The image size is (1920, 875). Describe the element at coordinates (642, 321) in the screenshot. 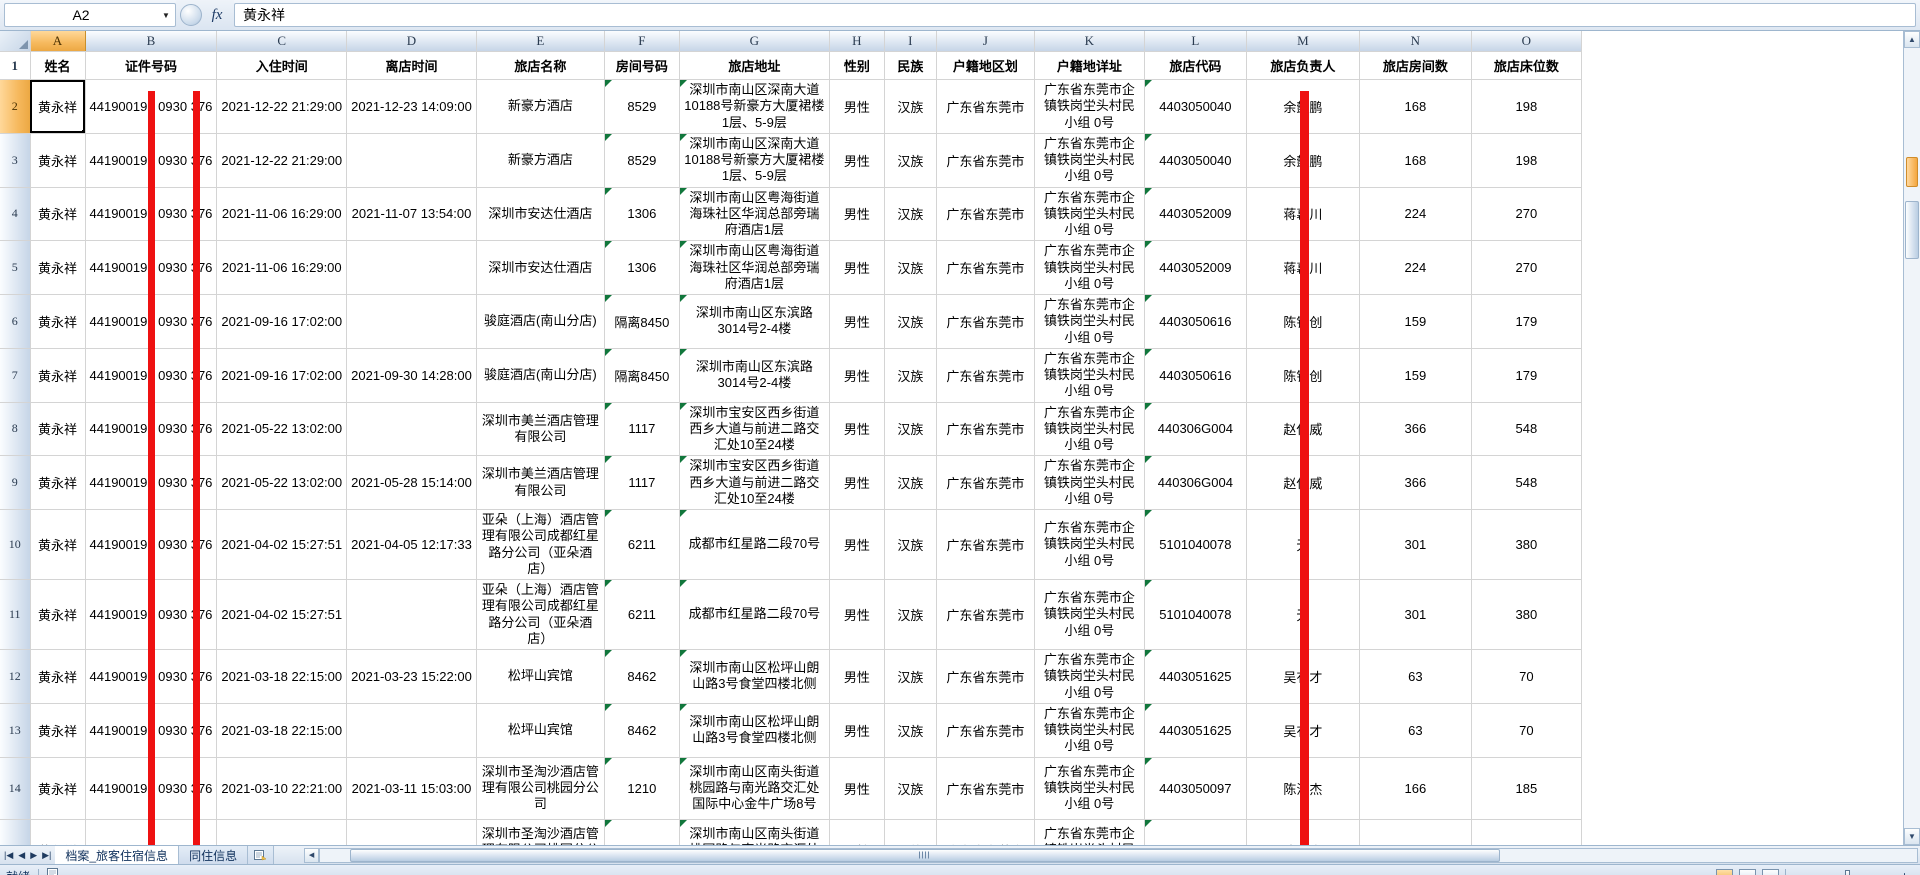

I see `cell-f6: 隔离8450` at that location.